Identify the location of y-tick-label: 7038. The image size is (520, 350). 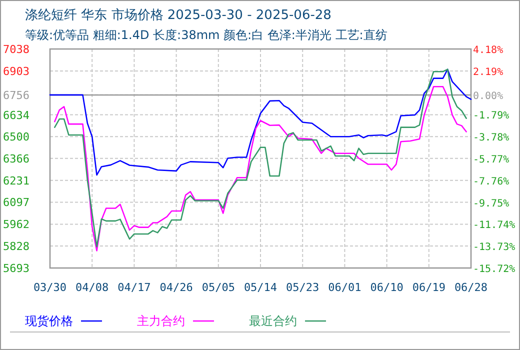
(16, 49).